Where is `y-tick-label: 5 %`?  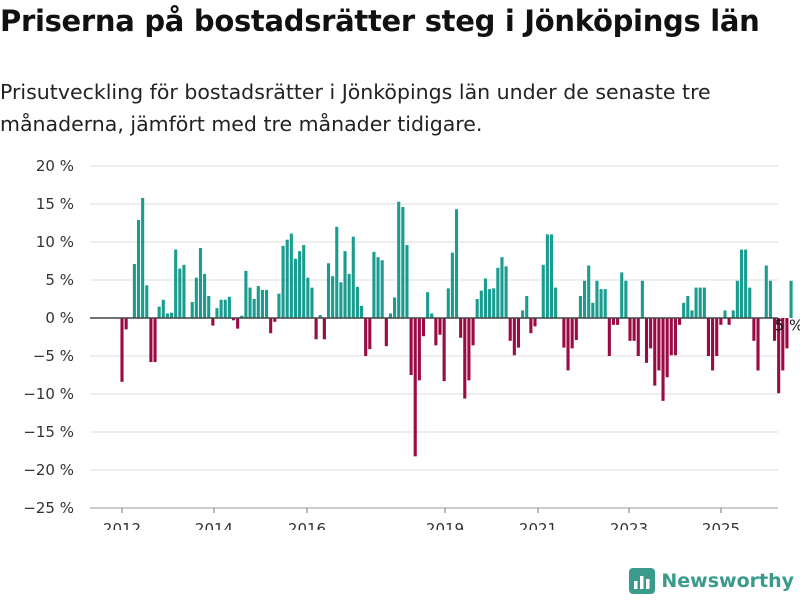
y-tick-label: 5 % is located at coordinates (59, 280).